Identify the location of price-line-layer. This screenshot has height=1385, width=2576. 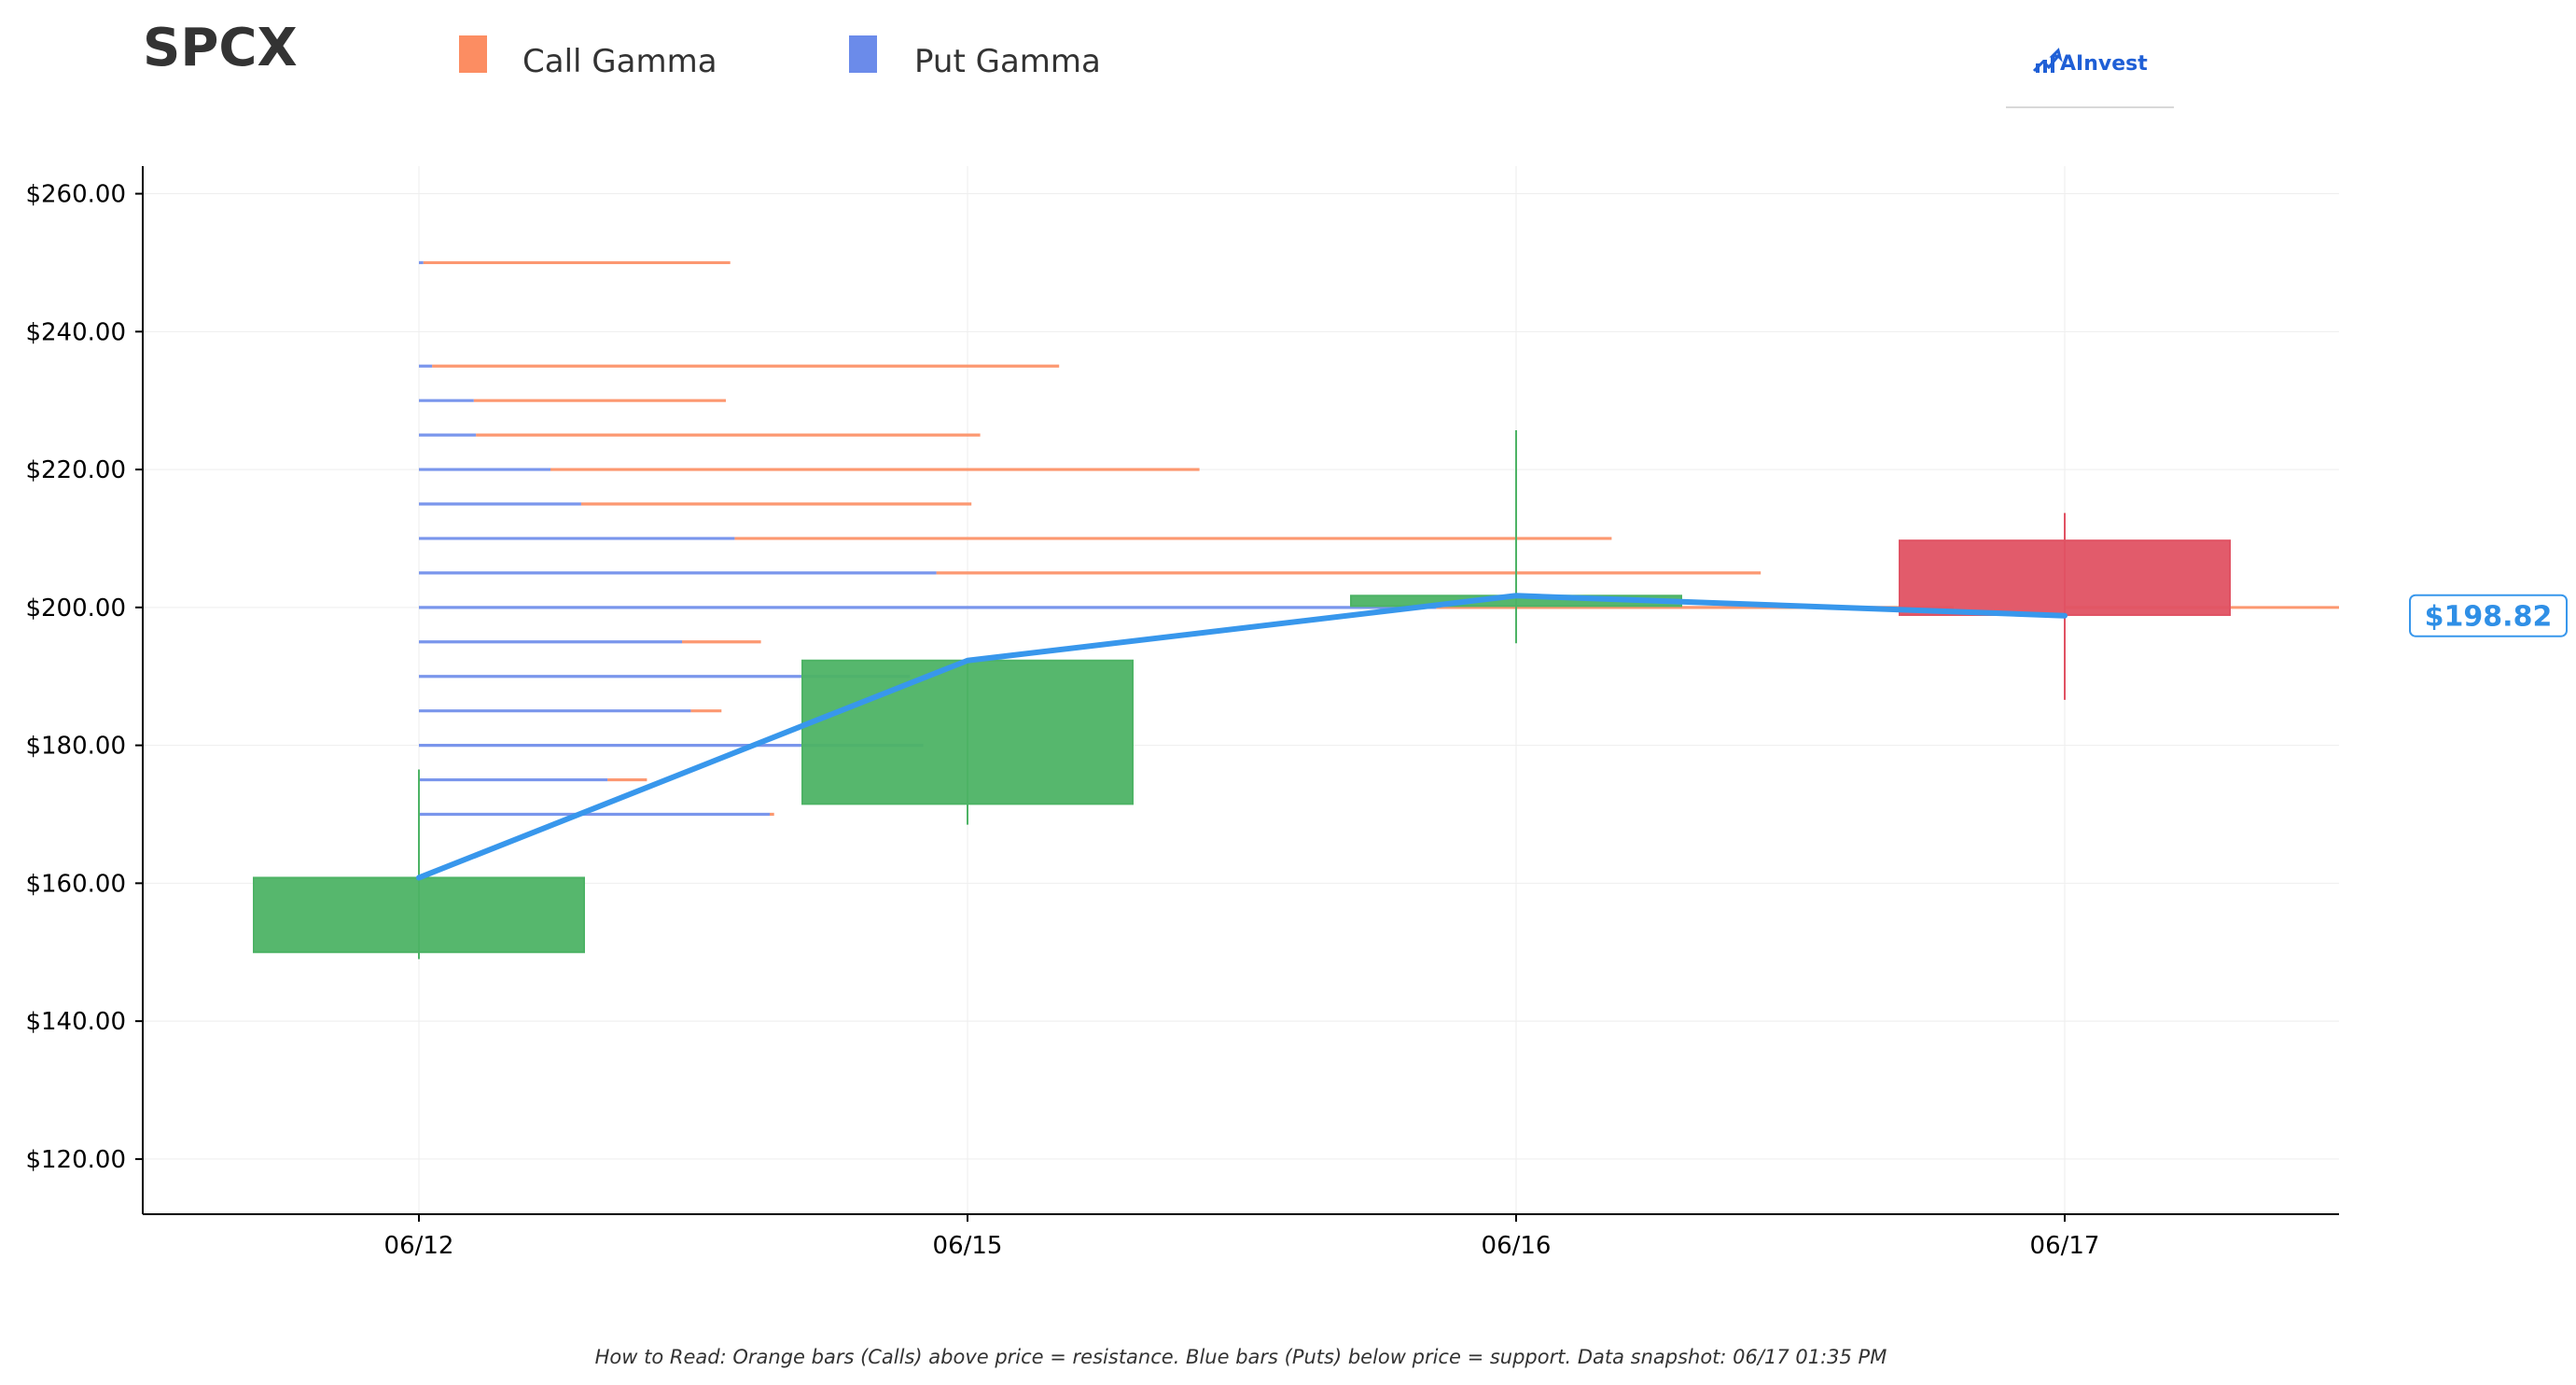
(1242, 737).